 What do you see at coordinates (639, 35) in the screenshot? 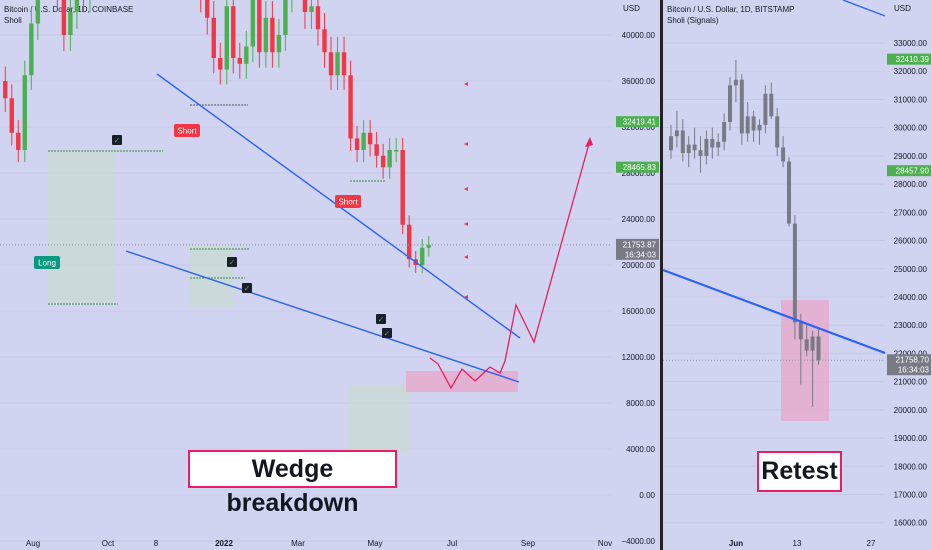
I see `y-tick-label: 40000.00` at bounding box center [639, 35].